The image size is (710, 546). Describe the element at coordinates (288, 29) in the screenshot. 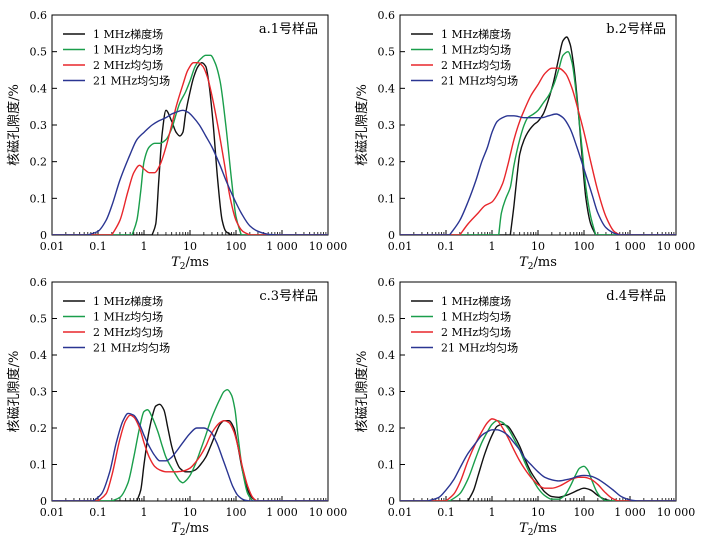

I see `panel-title: a.1号样品` at that location.